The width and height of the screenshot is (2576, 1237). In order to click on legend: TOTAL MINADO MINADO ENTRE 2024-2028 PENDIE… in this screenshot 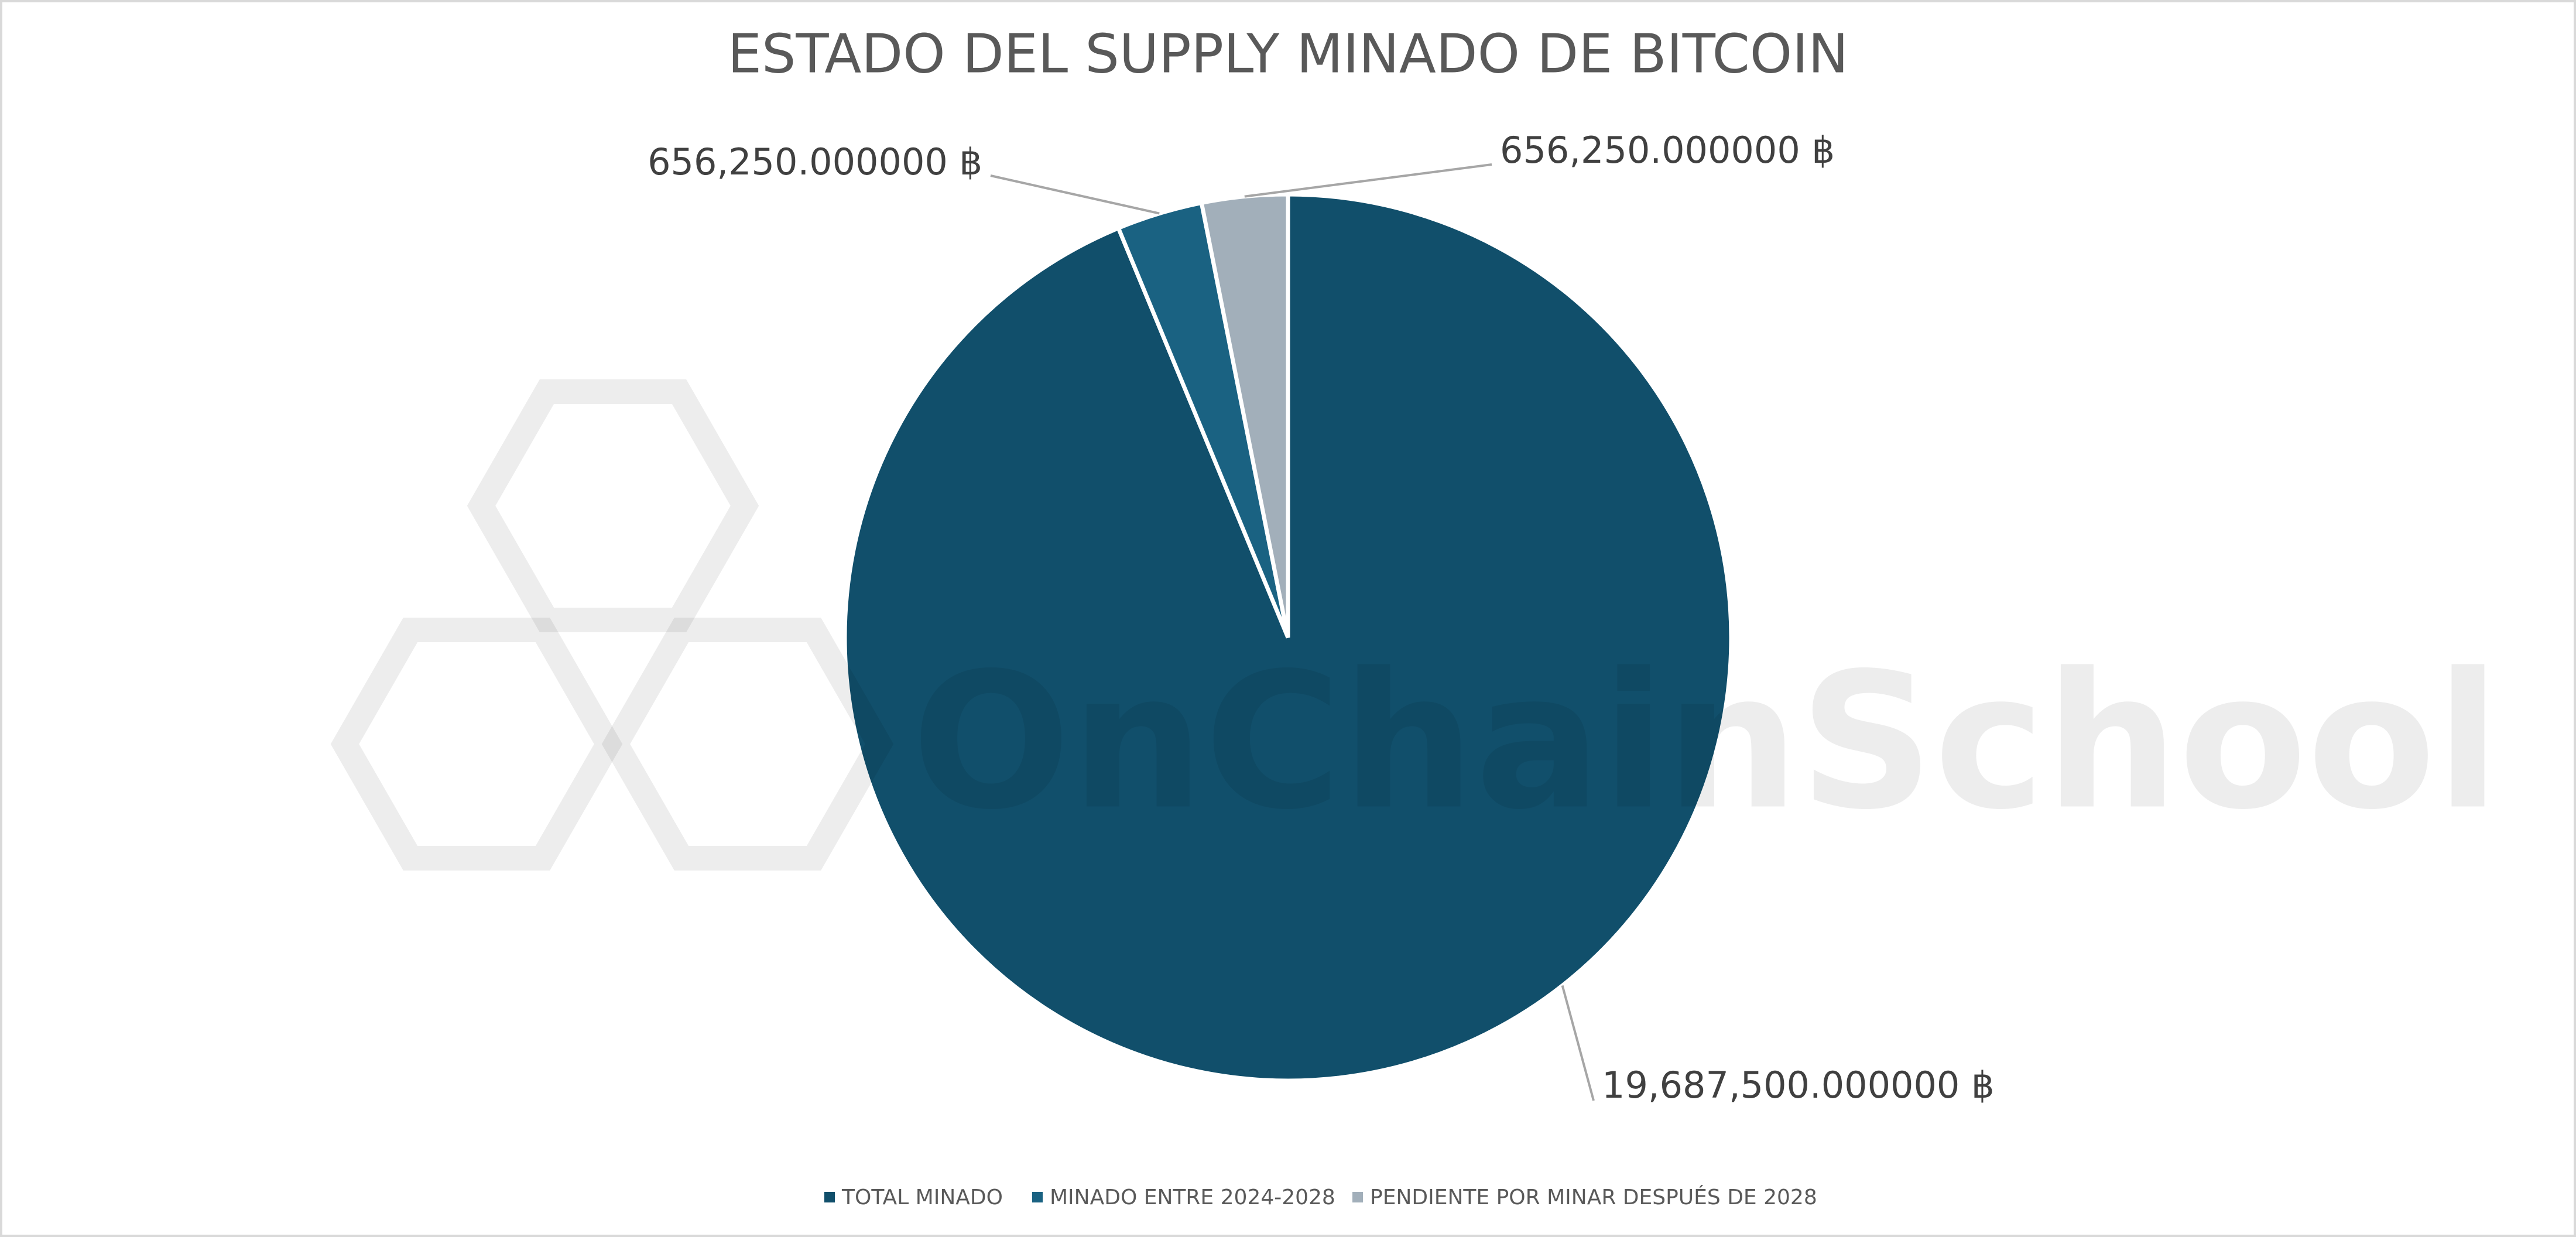, I will do `click(1320, 1197)`.